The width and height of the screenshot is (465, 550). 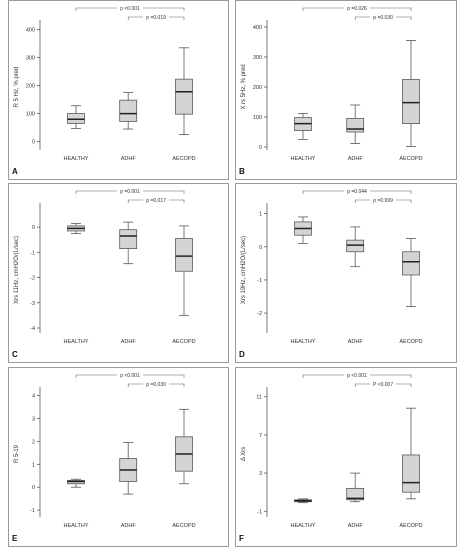 What do you see at coordinates (17, 270) in the screenshot?
I see `y-axis-label: Xrs 11Hz, cmH2O/(L/sec)` at bounding box center [17, 270].